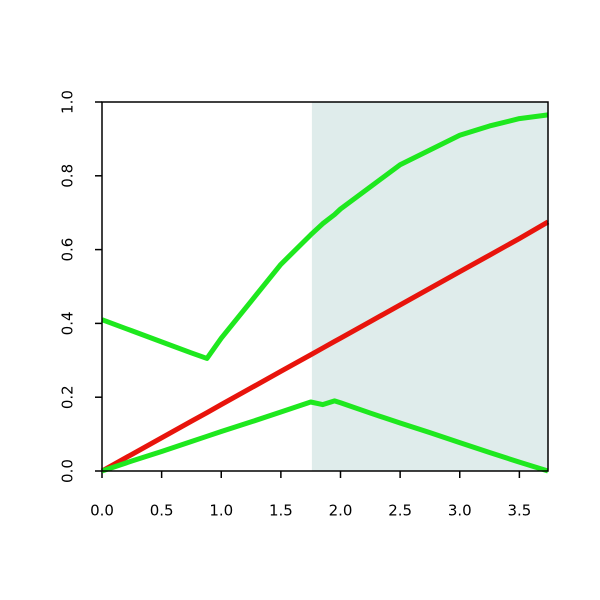  Describe the element at coordinates (162, 511) in the screenshot. I see `x-tick-label: 0.5` at that location.